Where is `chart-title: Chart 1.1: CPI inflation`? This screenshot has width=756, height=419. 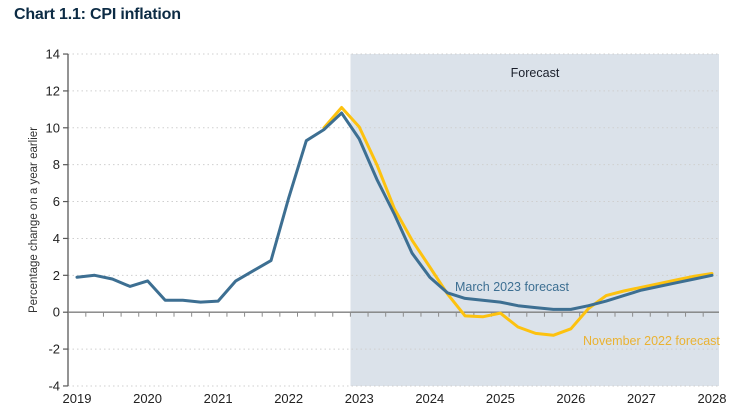
chart-title: Chart 1.1: CPI inflation is located at coordinates (97, 14).